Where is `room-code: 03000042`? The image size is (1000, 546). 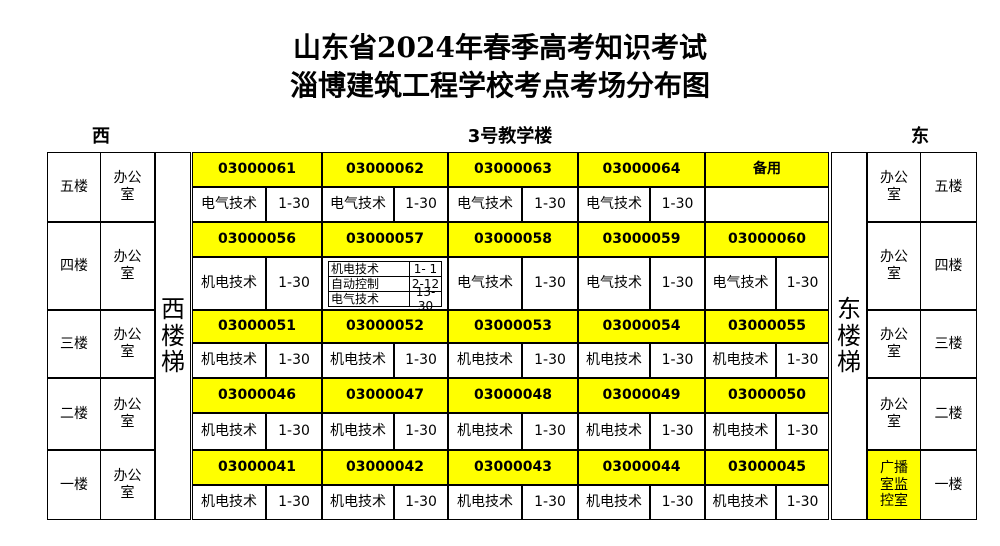 room-code: 03000042 is located at coordinates (385, 467).